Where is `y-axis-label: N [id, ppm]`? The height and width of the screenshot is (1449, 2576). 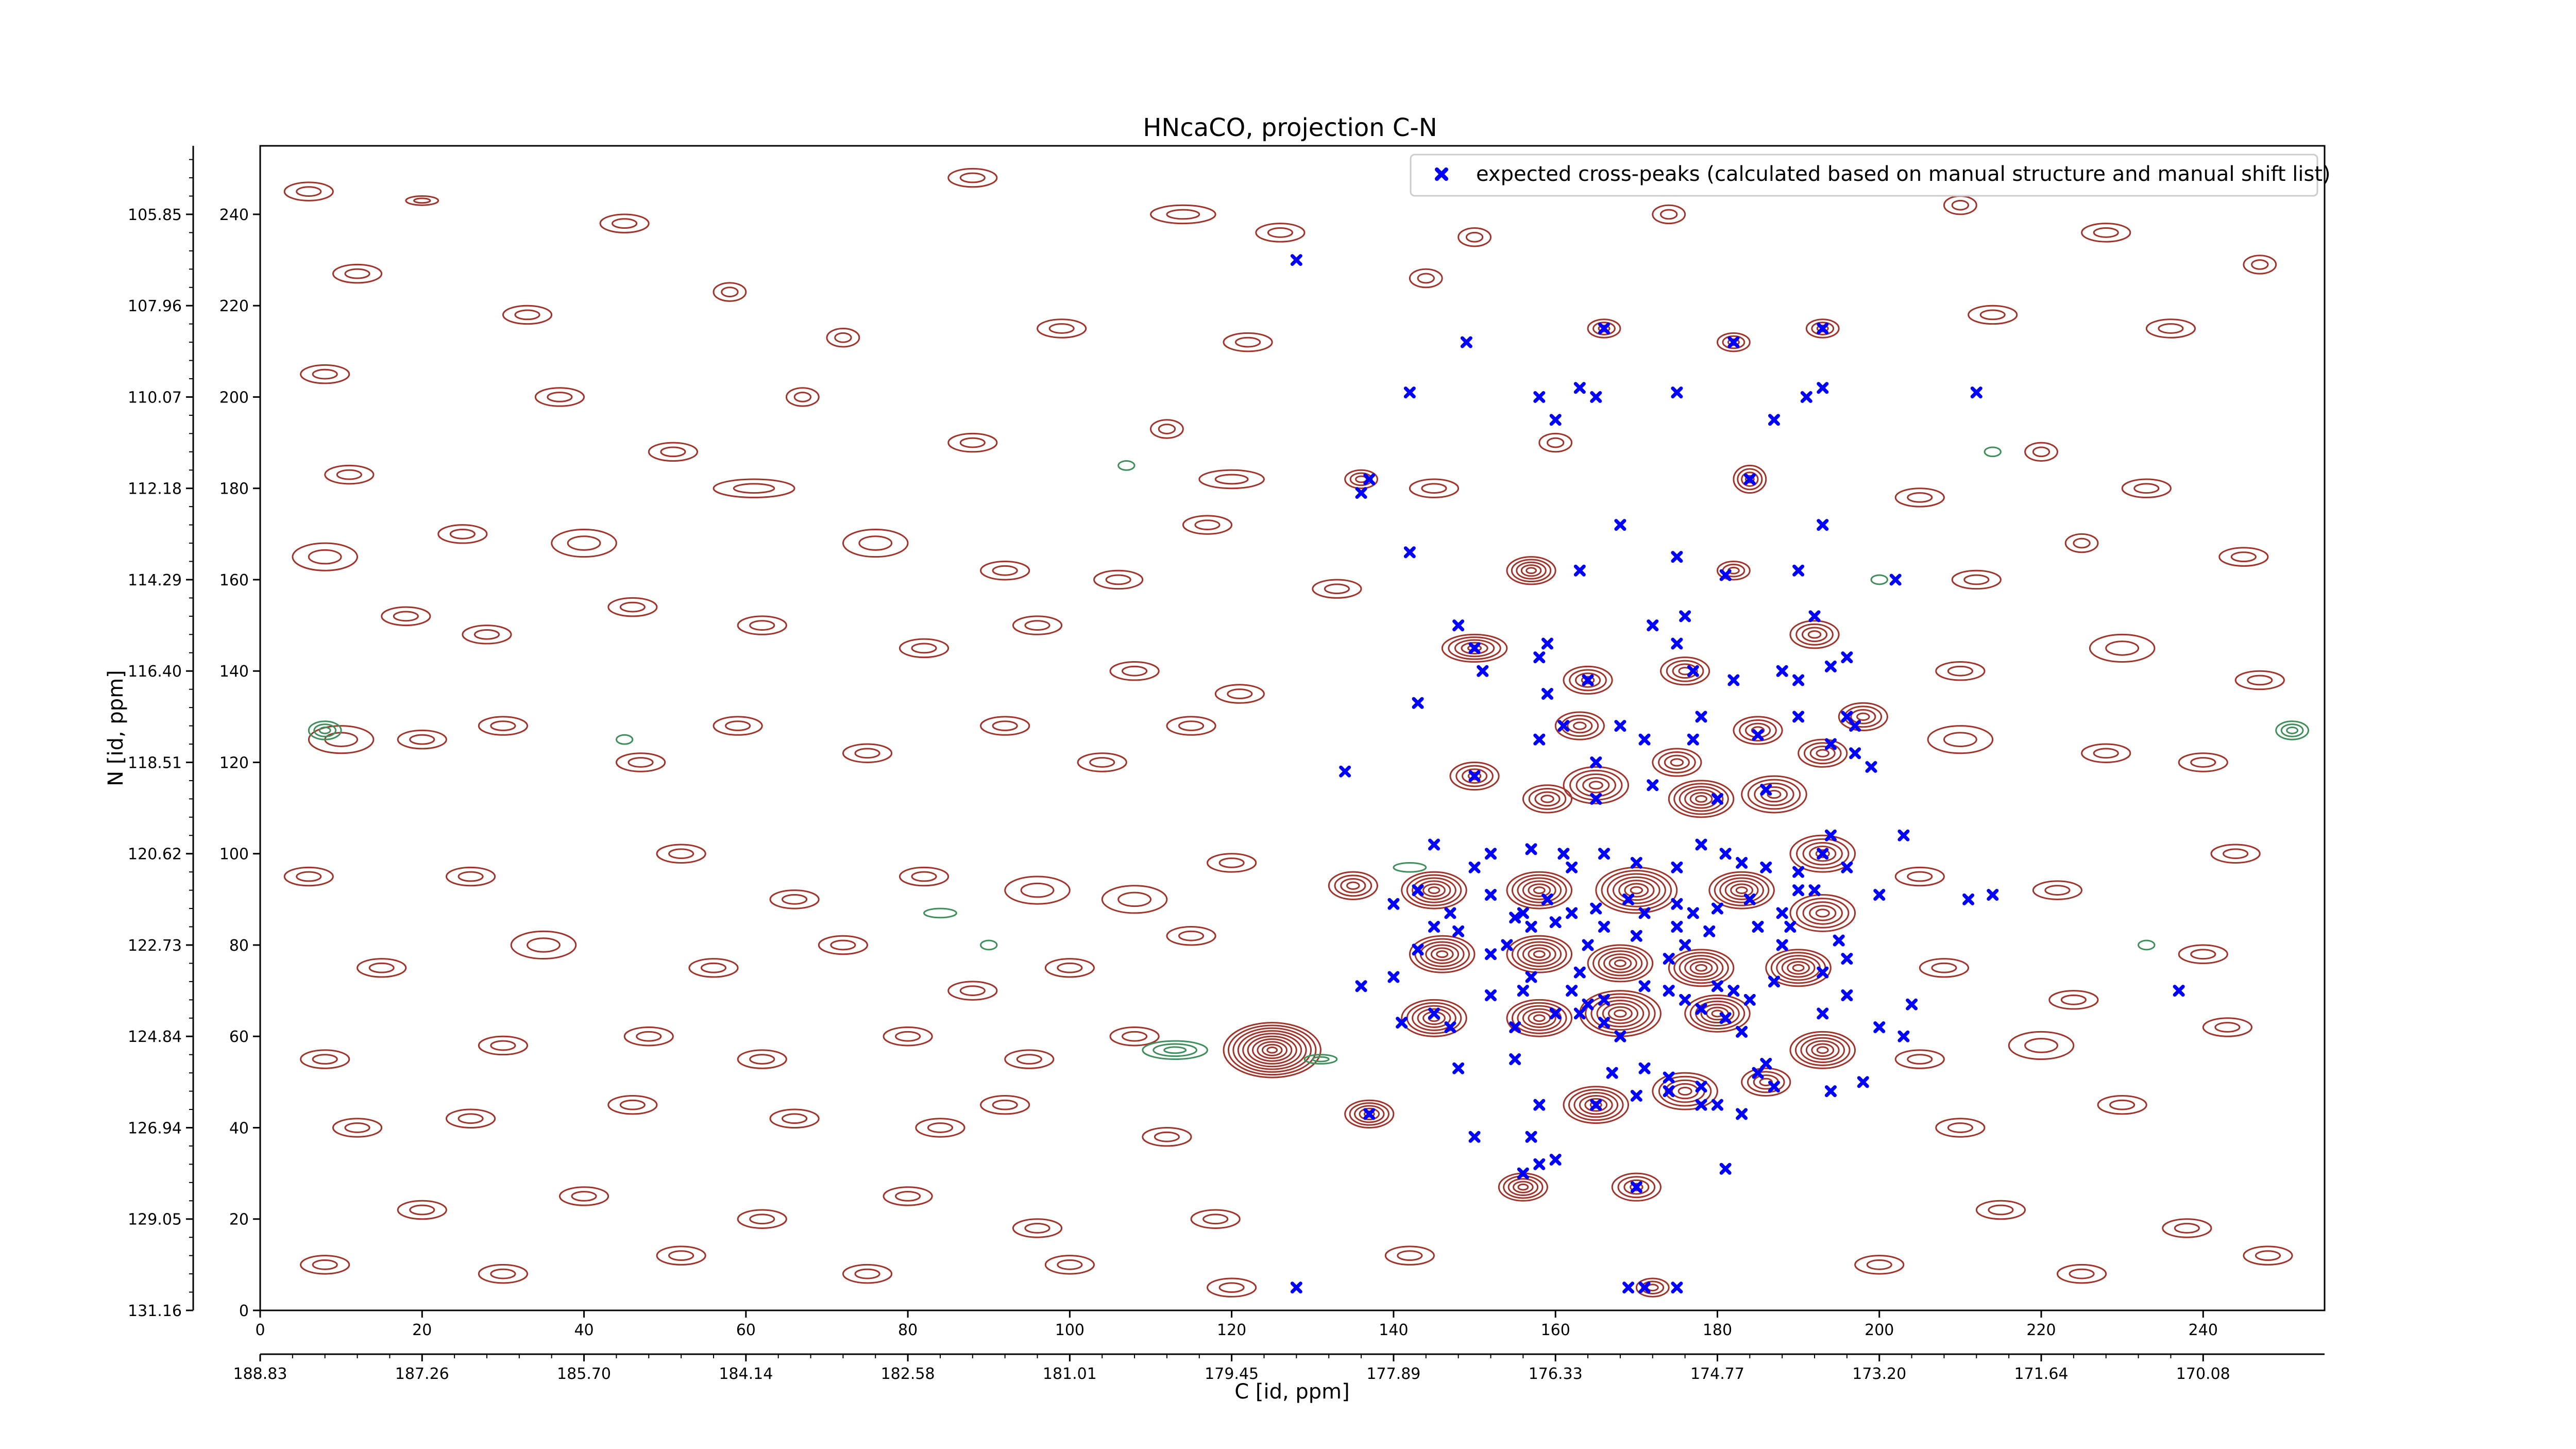
y-axis-label: N [id, ppm] is located at coordinates (116, 728).